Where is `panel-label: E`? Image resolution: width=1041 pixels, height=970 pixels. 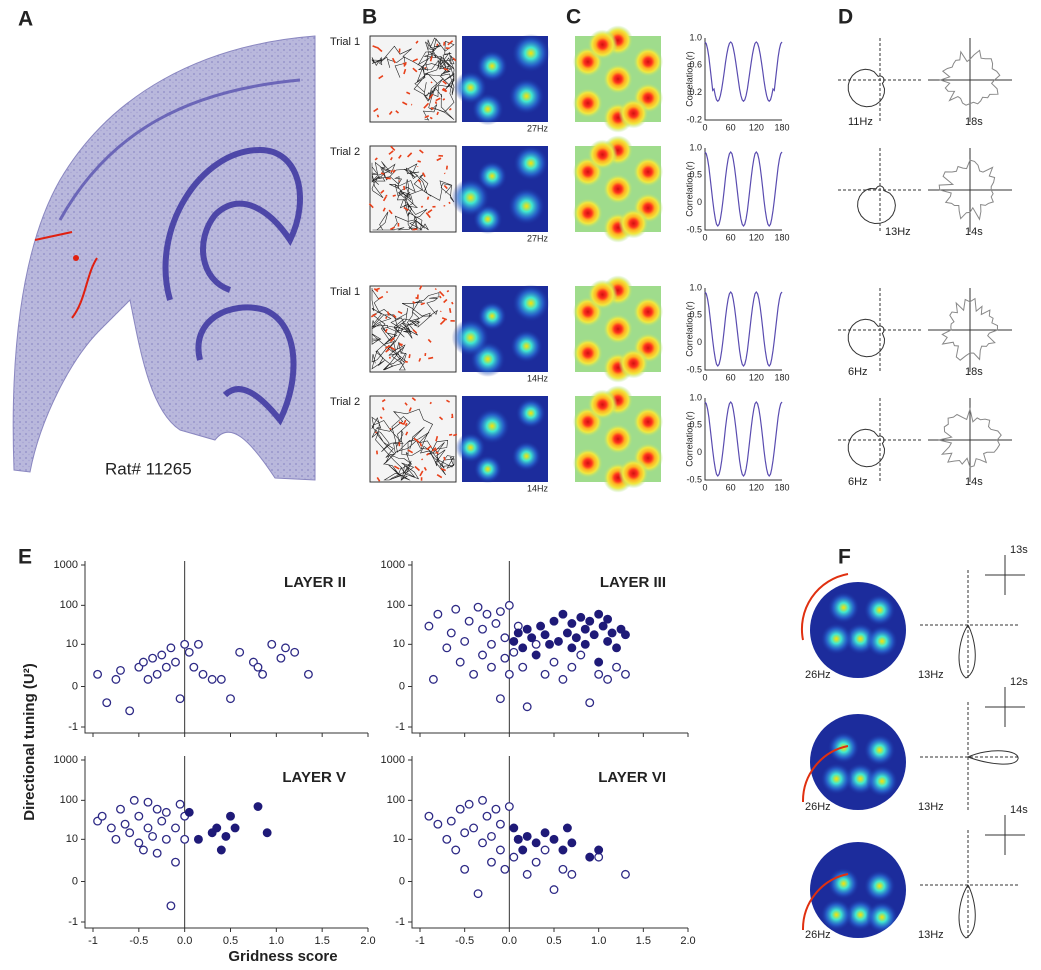 panel-label: E is located at coordinates (25, 557).